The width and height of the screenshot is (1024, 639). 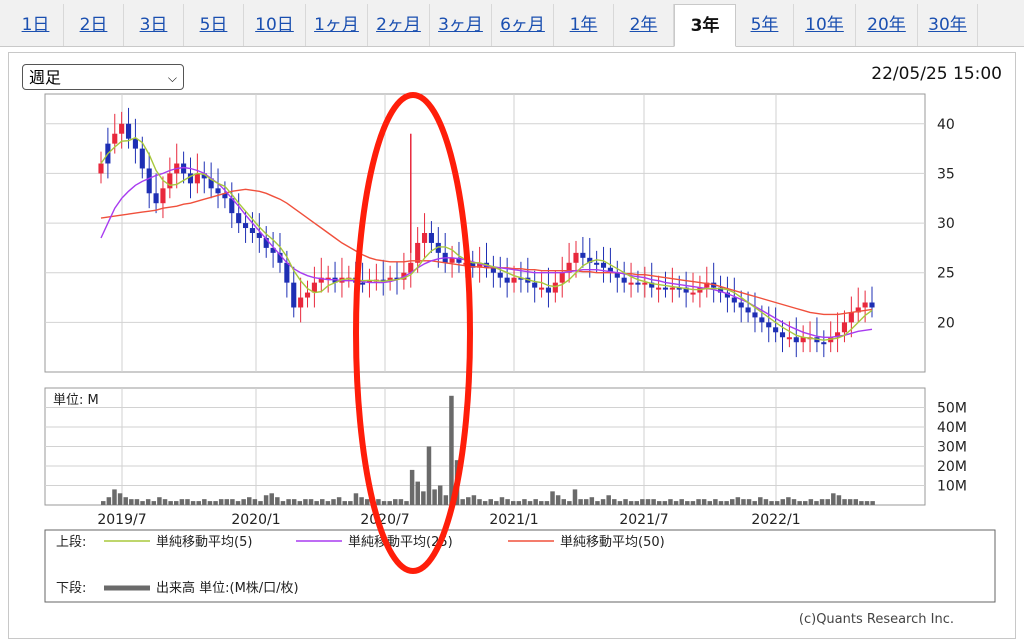 I want to click on highlight-ellipse, so click(x=413, y=333).